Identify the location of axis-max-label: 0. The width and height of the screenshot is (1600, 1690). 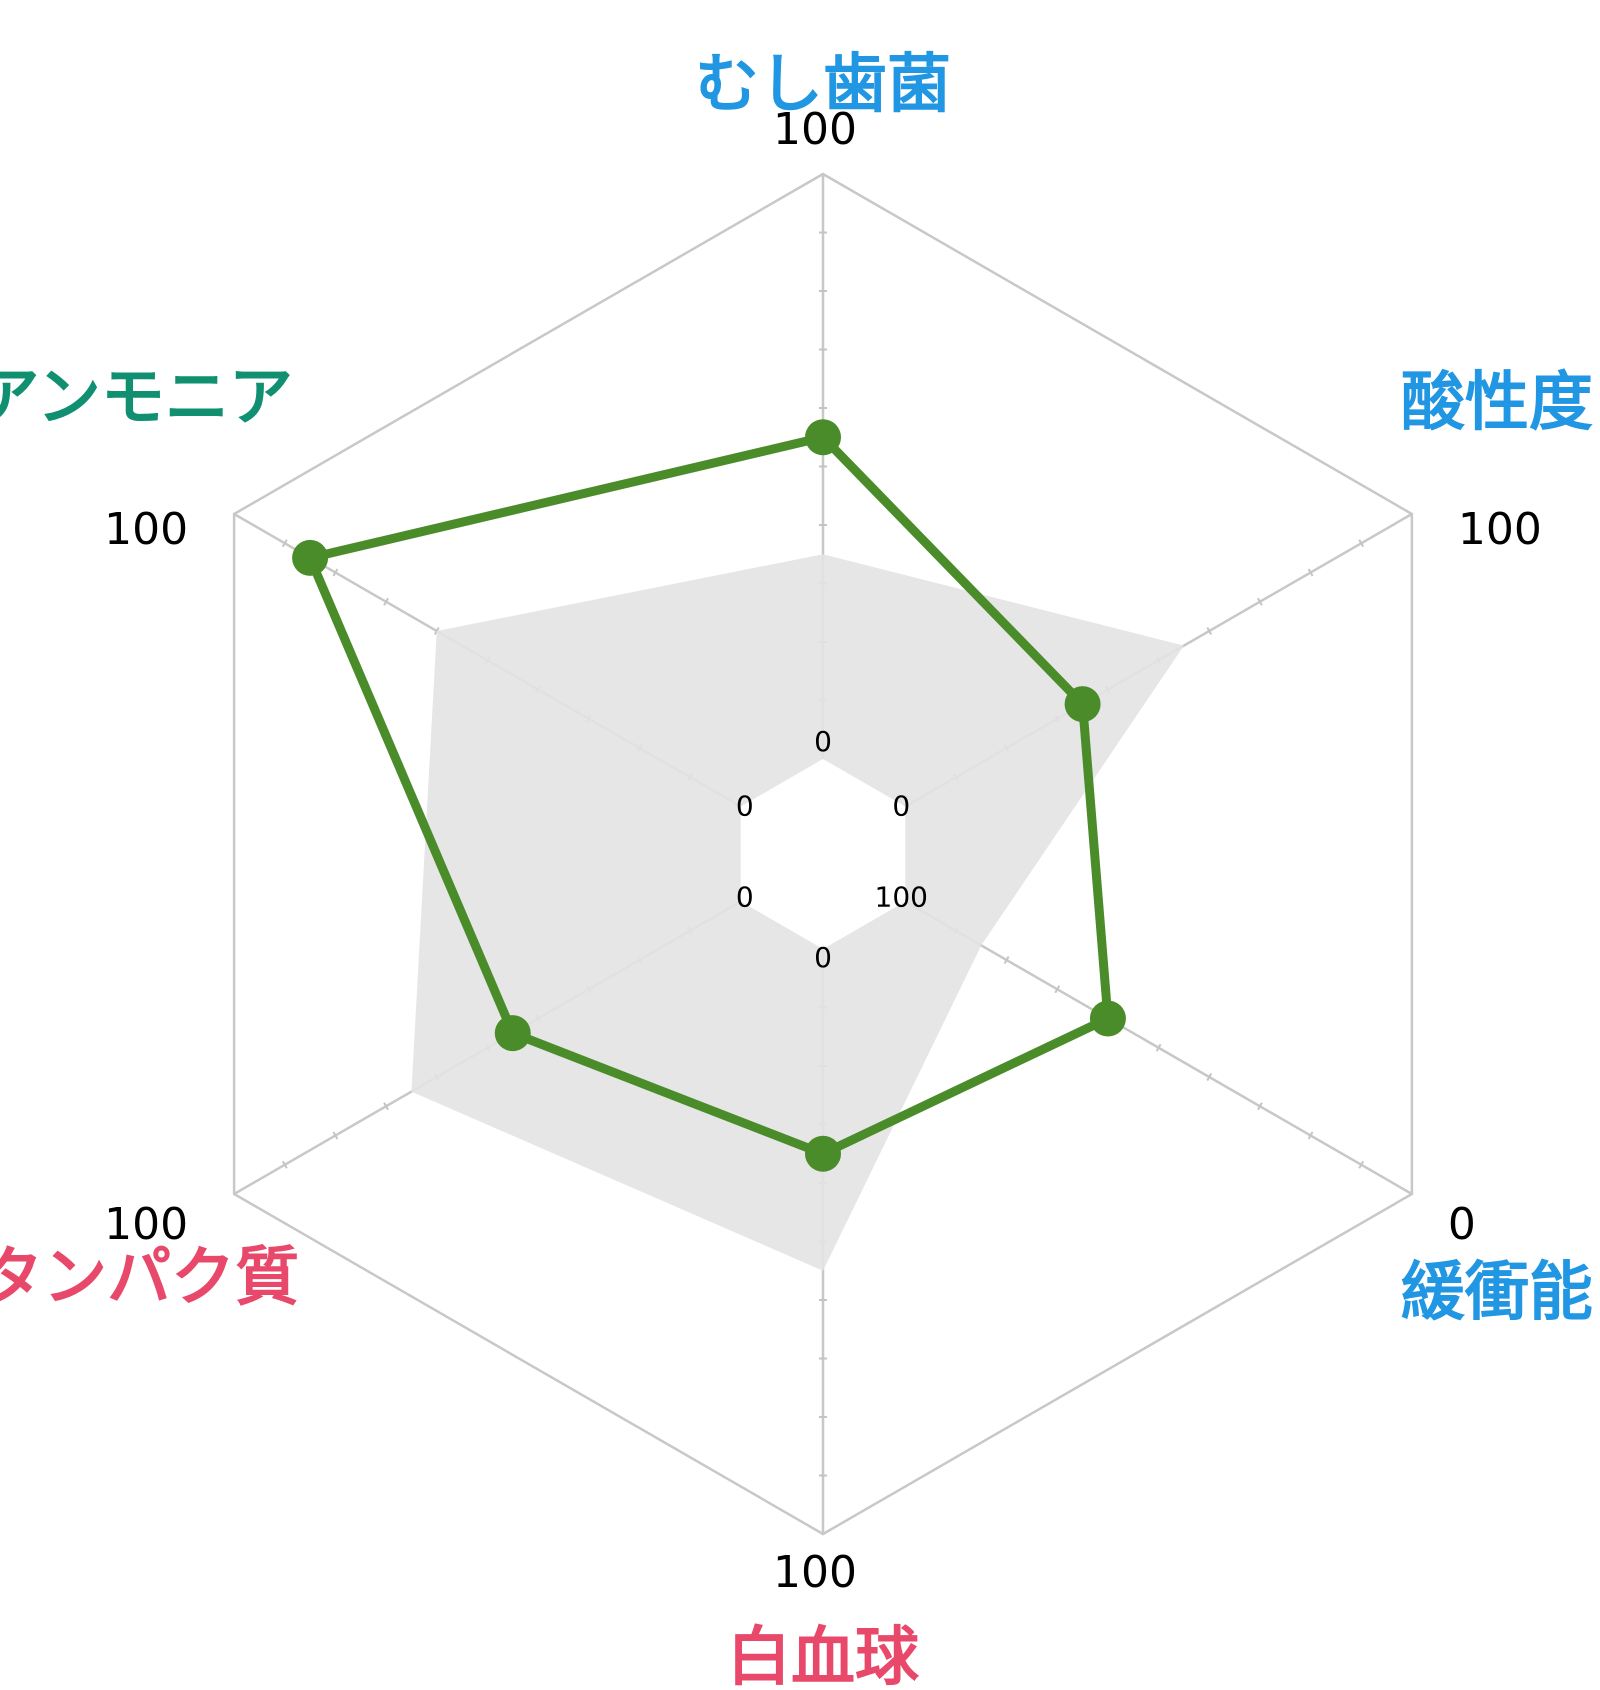
(1462, 1224).